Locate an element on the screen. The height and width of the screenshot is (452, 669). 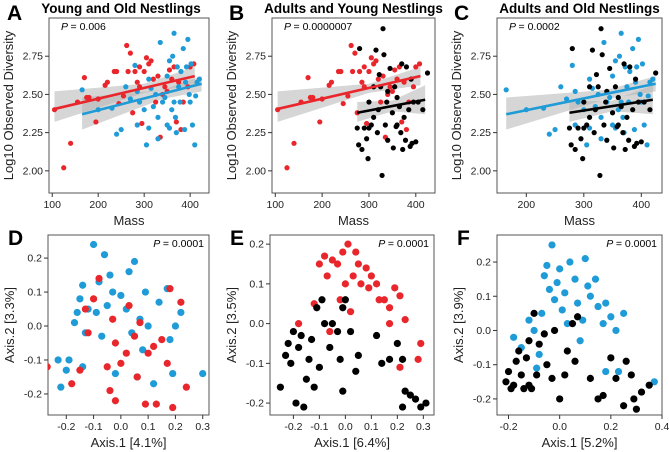
x-tick-label: 0.0 is located at coordinates (559, 427).